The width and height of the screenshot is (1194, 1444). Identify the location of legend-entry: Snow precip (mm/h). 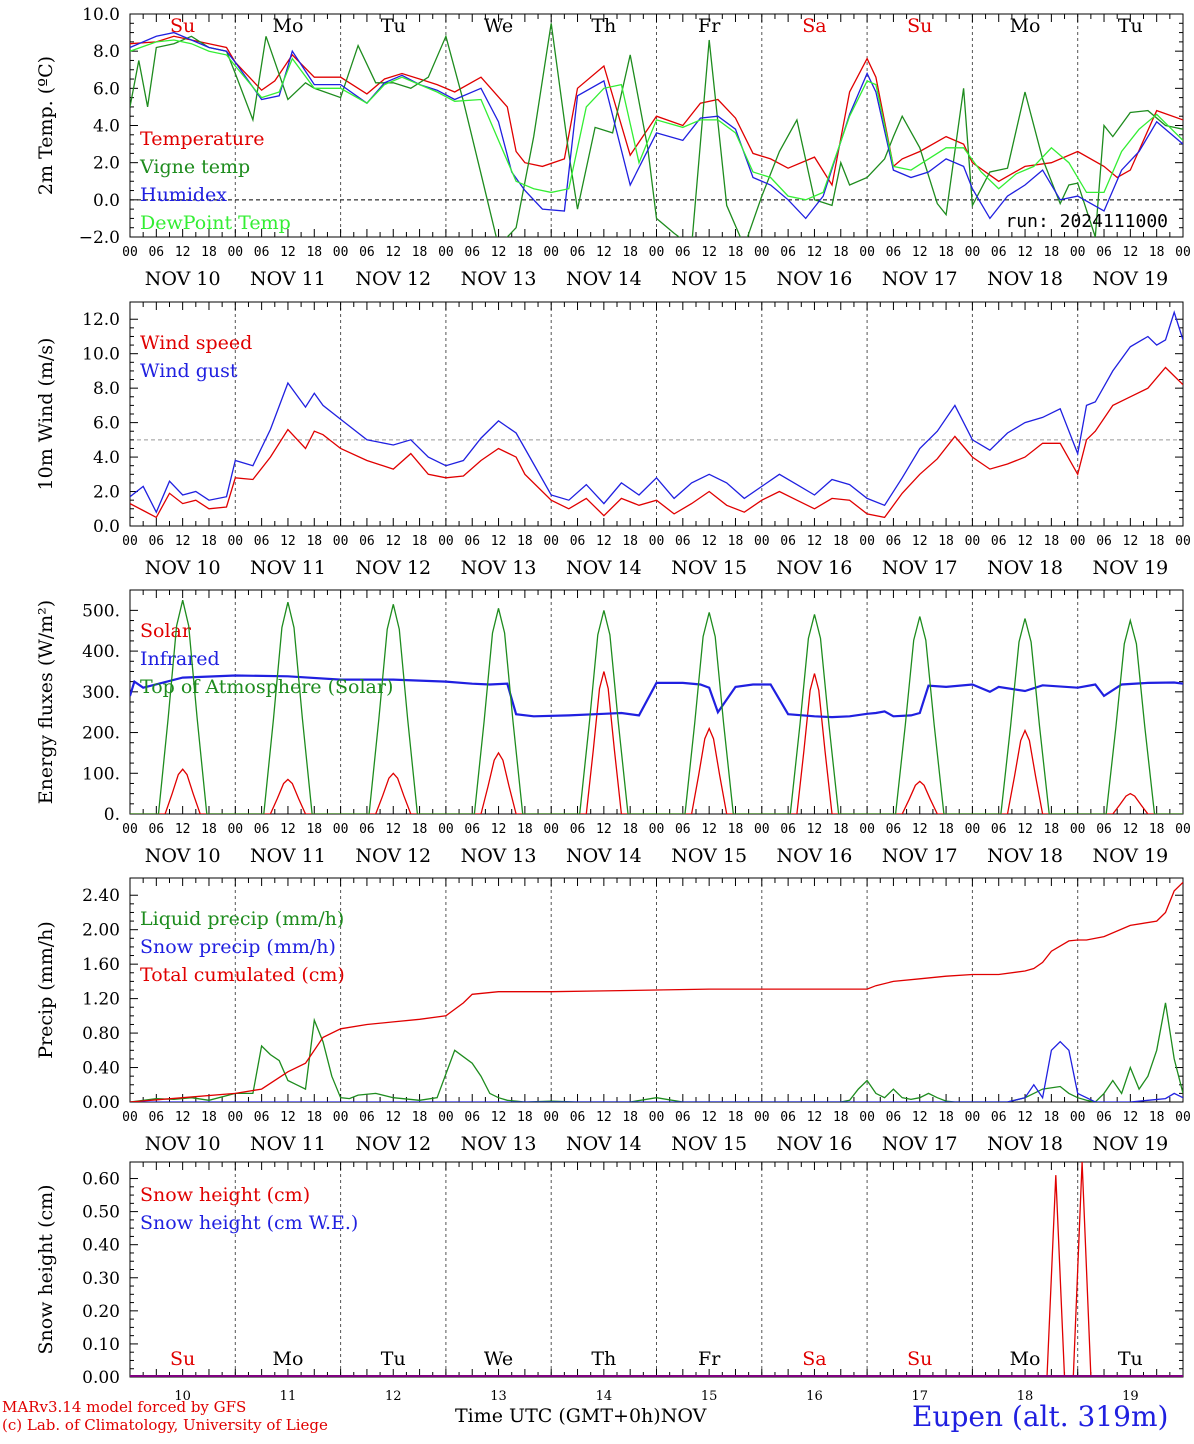
(238, 947).